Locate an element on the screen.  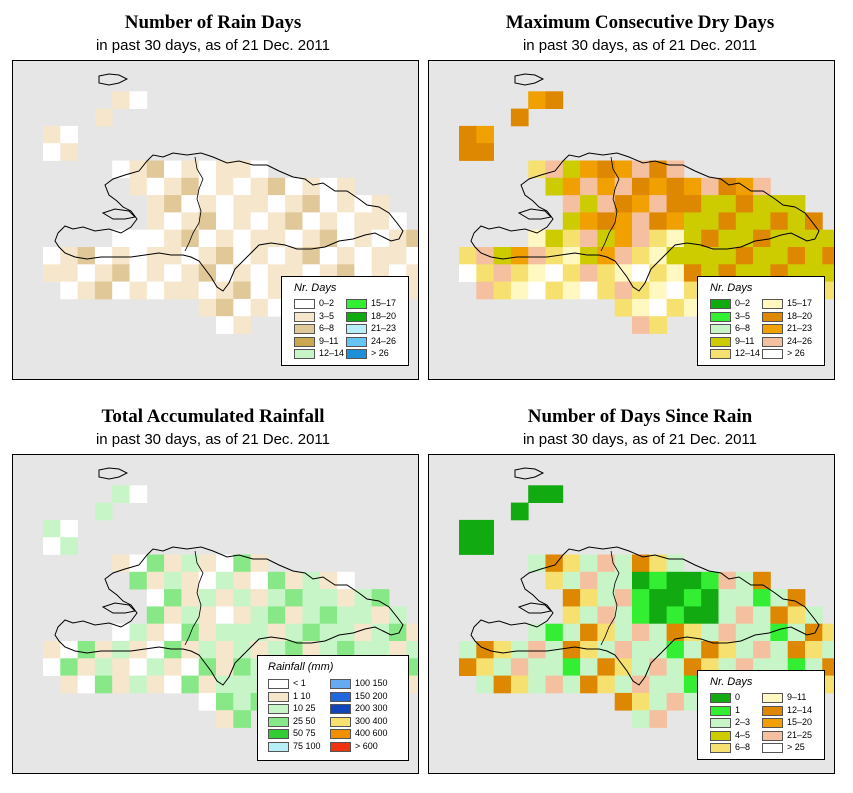
legend-label: > 26 is located at coordinates (796, 353).